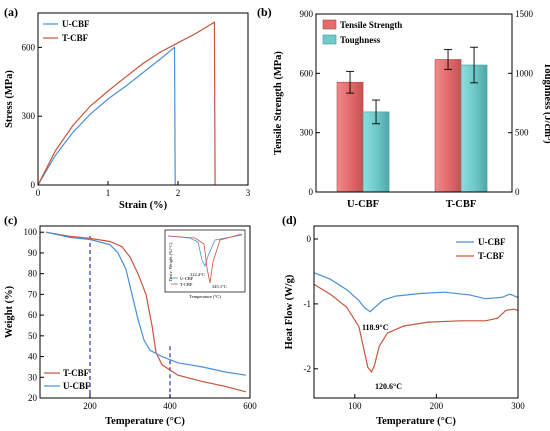 This screenshot has height=431, width=550. What do you see at coordinates (77, 386) in the screenshot?
I see `legend-label-u-cbf-c: U-CBF` at bounding box center [77, 386].